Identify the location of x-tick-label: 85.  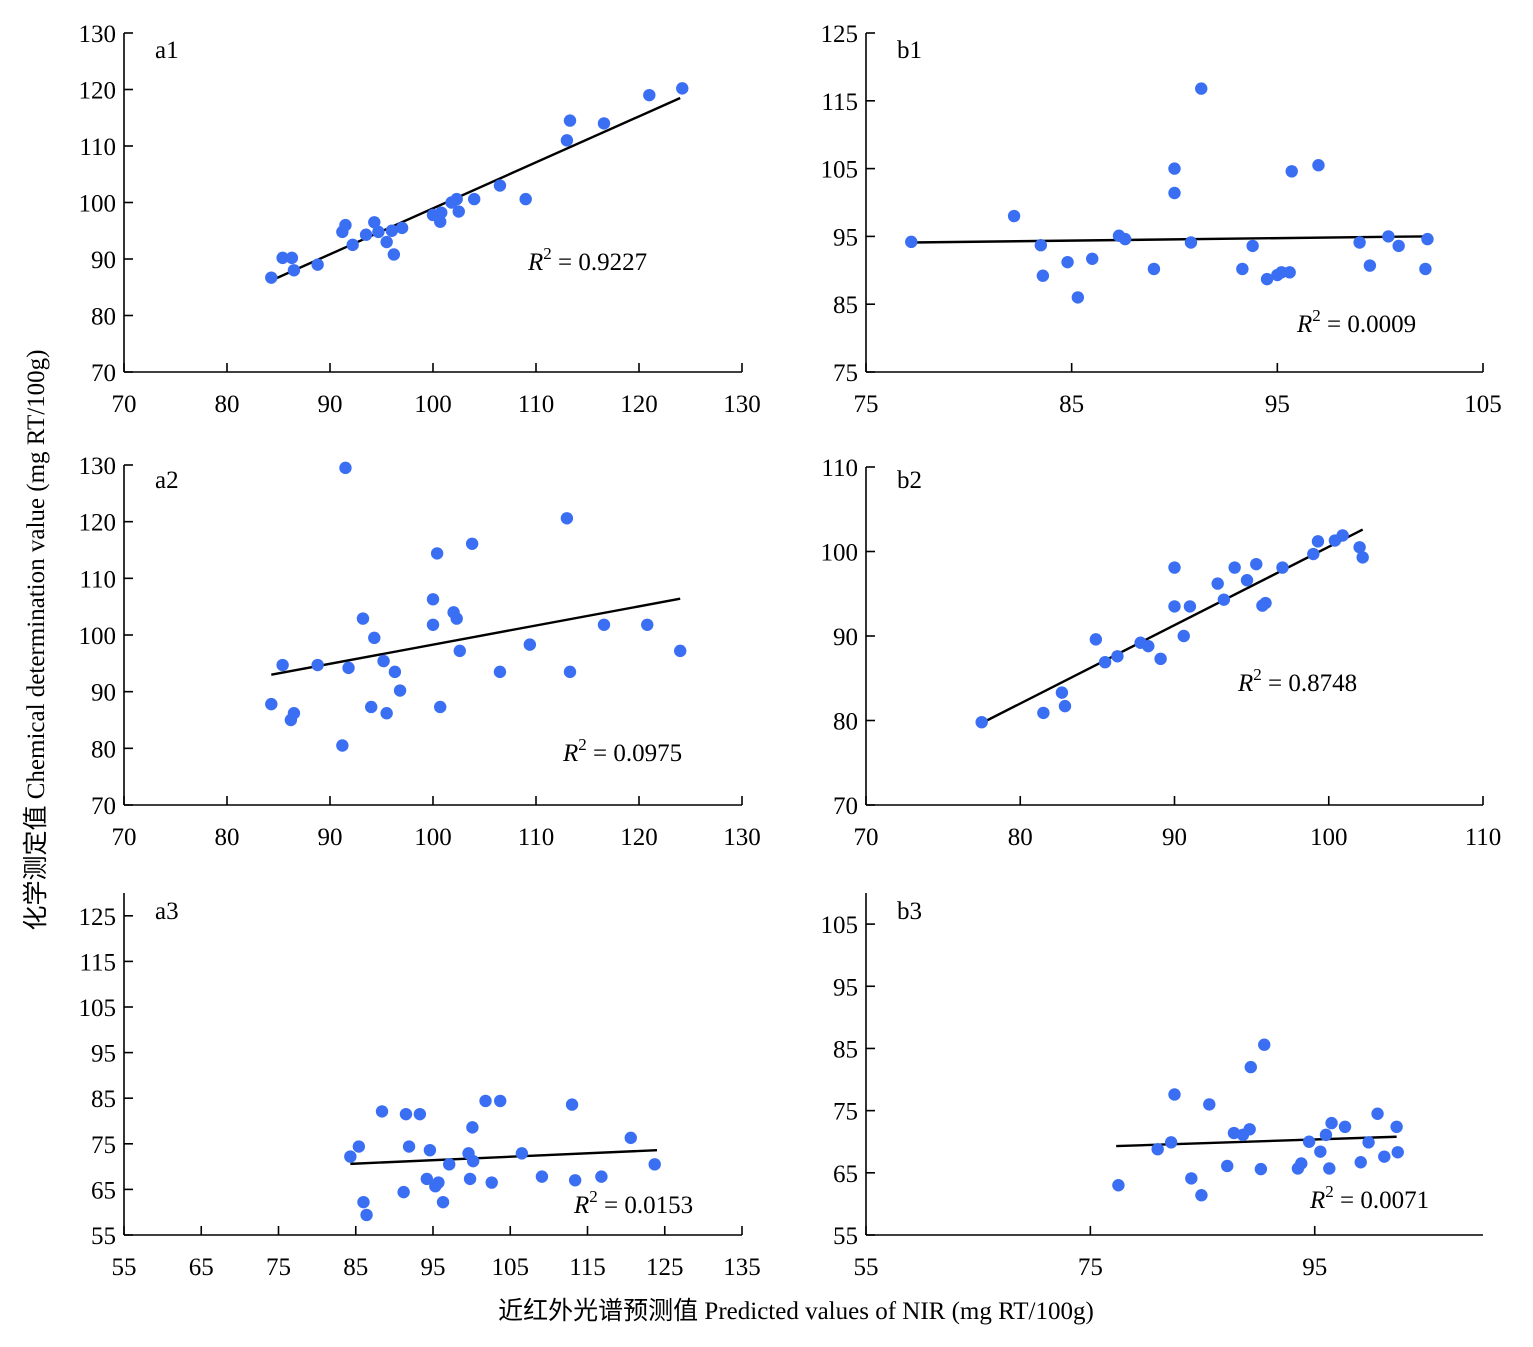
(1071, 404).